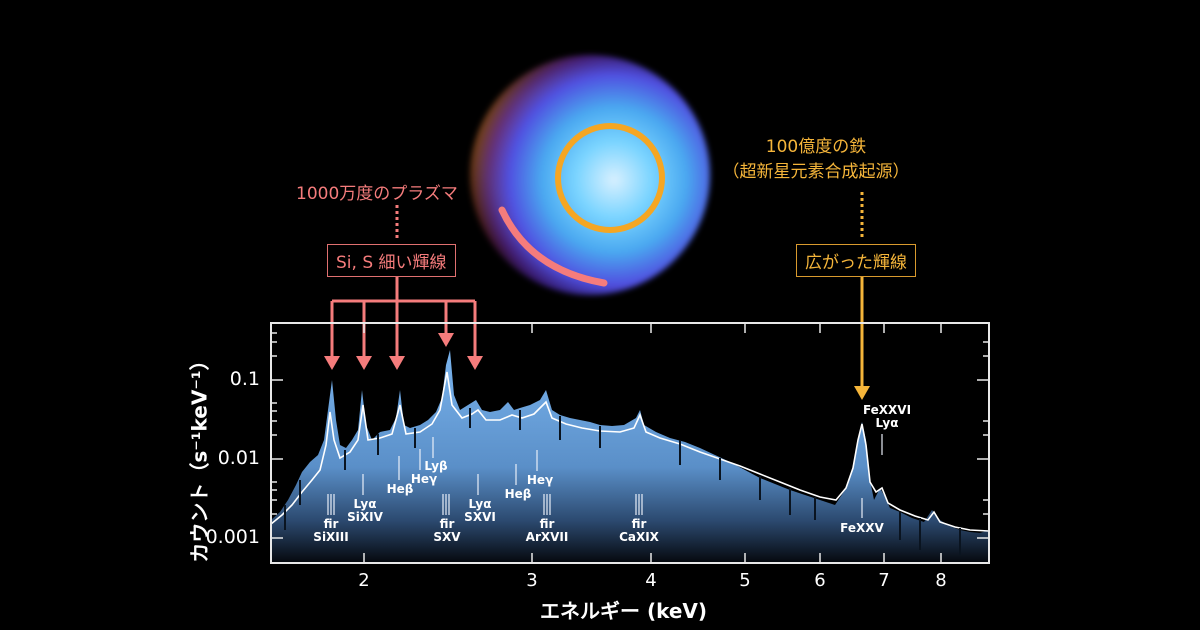 This screenshot has height=630, width=1200. What do you see at coordinates (532, 580) in the screenshot?
I see `x-tick-label: 3` at bounding box center [532, 580].